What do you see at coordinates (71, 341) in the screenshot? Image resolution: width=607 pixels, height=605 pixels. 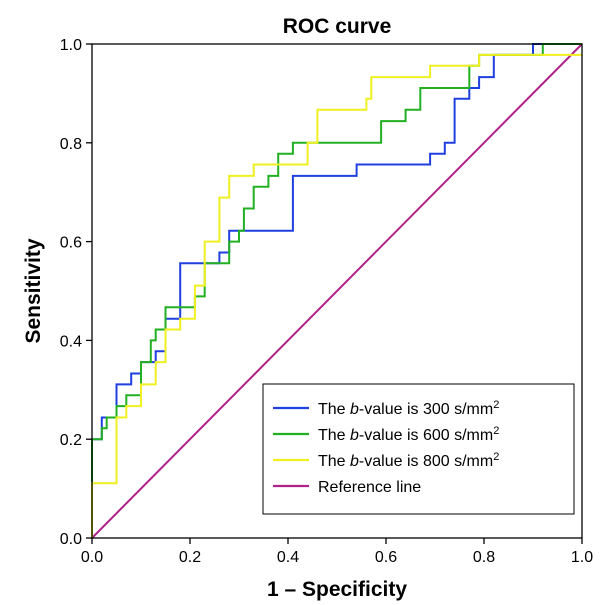 I see `y-tick-label: 0.4` at bounding box center [71, 341].